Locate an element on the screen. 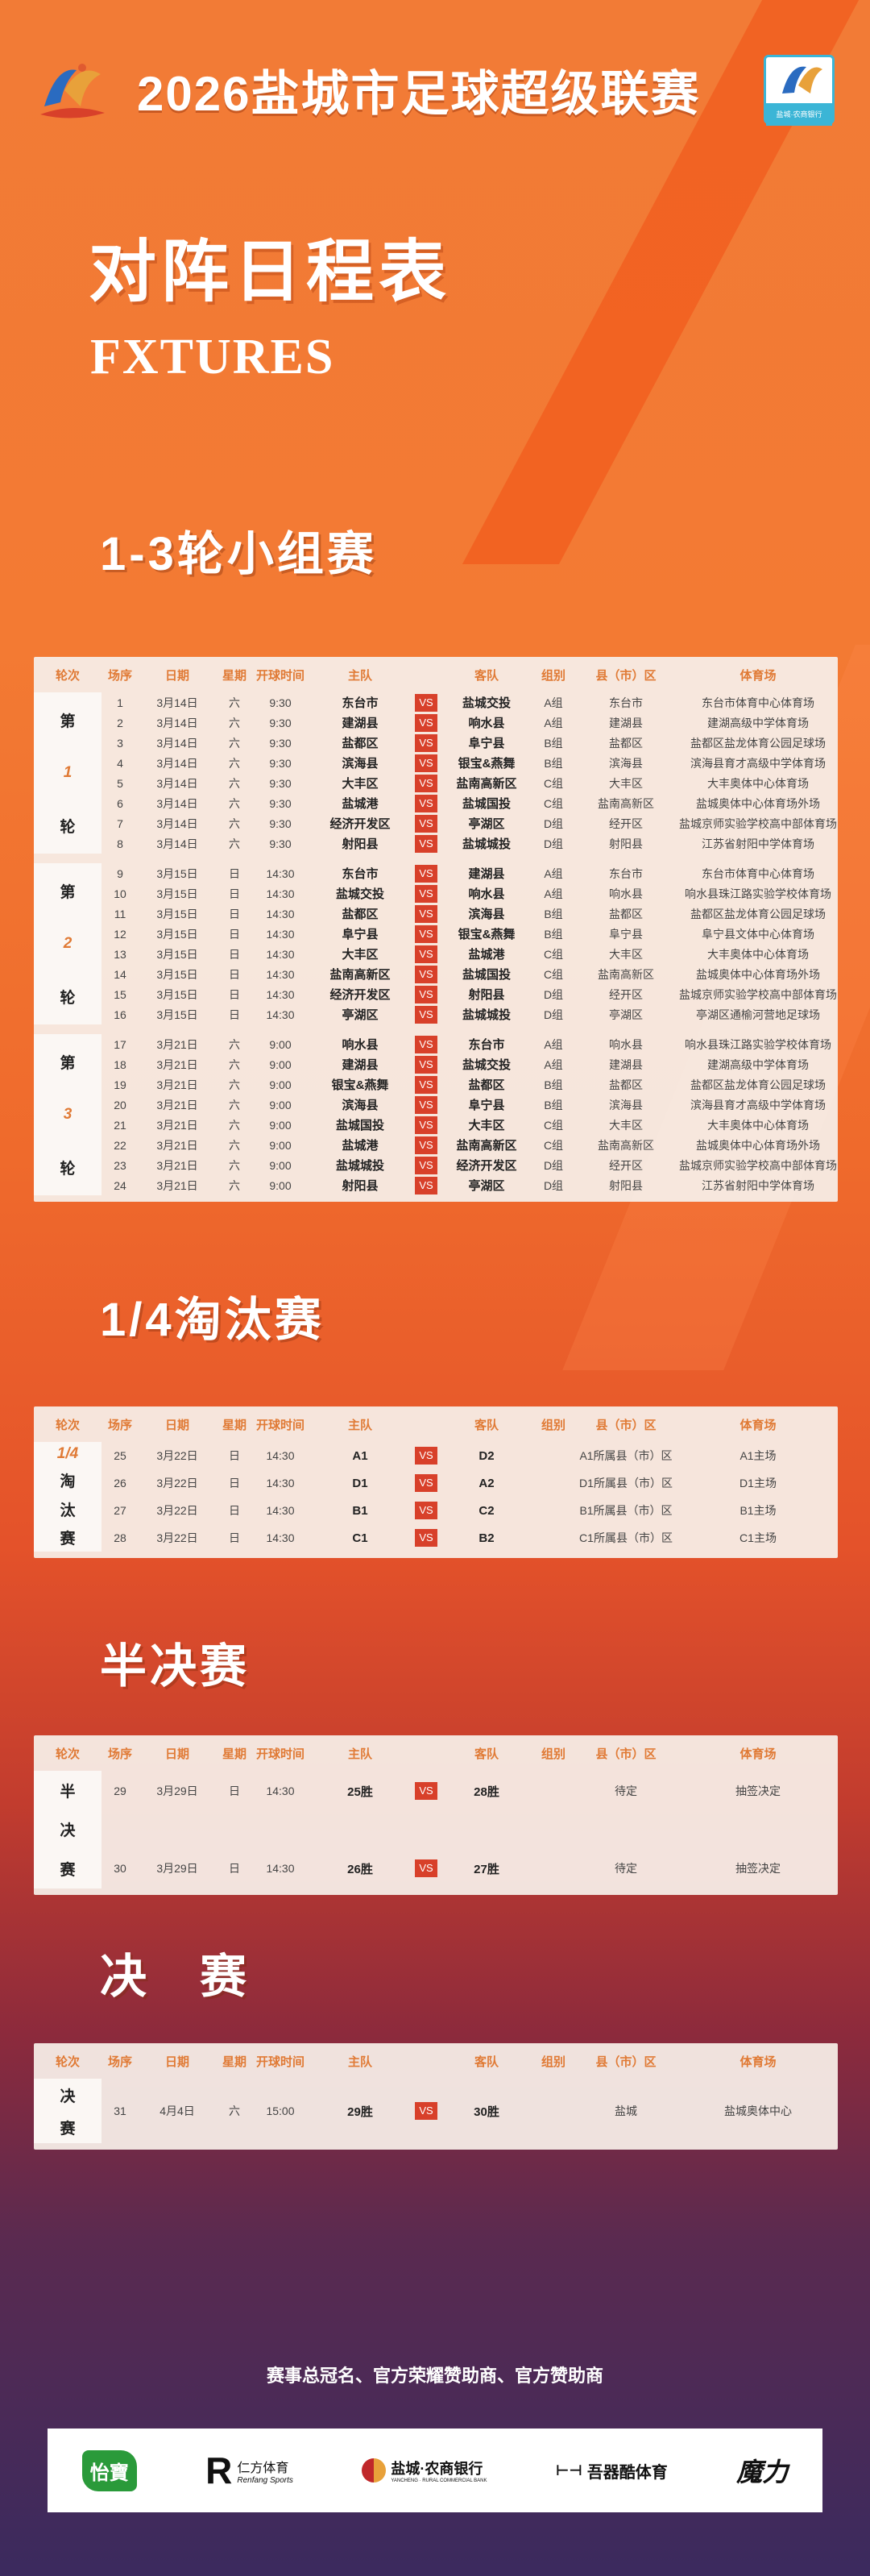  column-header: 客队 is located at coordinates (486, 1425).